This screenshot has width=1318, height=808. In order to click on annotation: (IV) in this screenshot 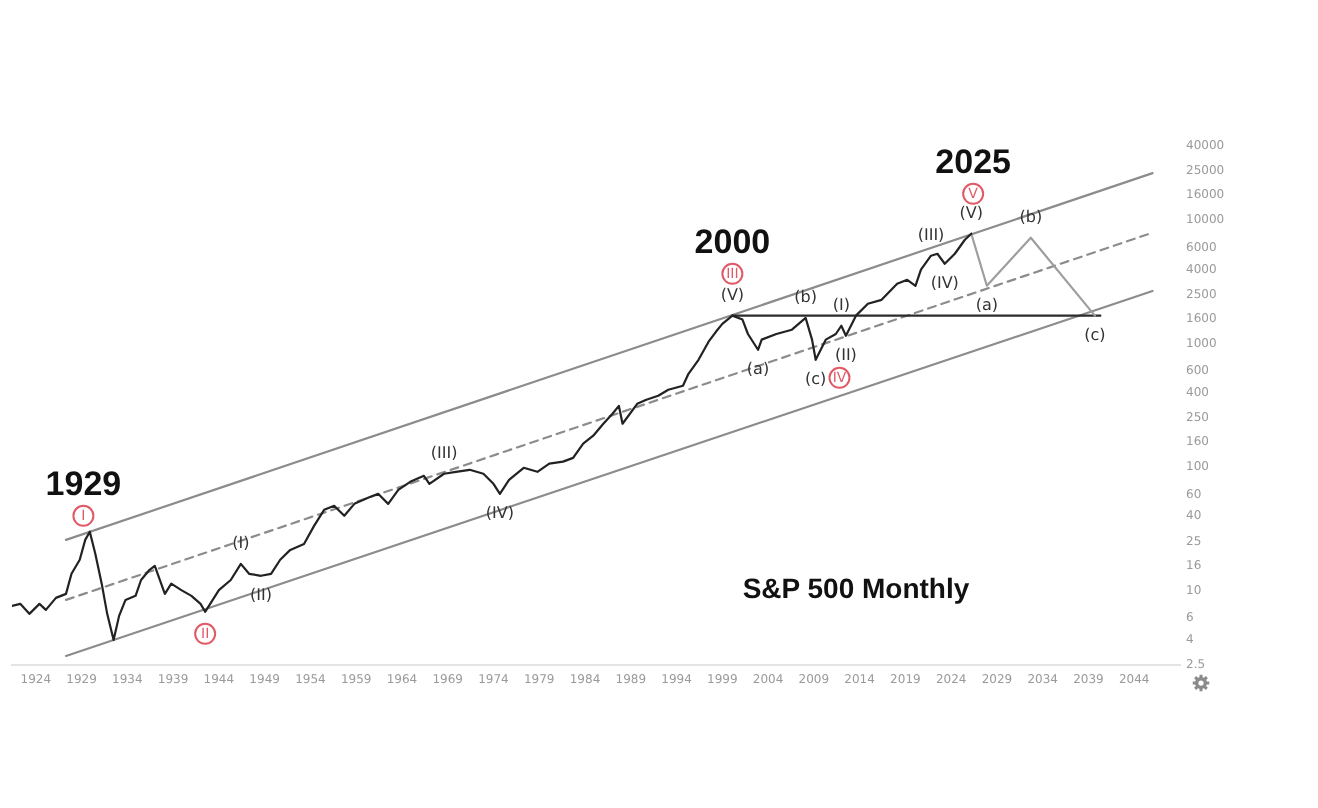, I will do `click(944, 282)`.